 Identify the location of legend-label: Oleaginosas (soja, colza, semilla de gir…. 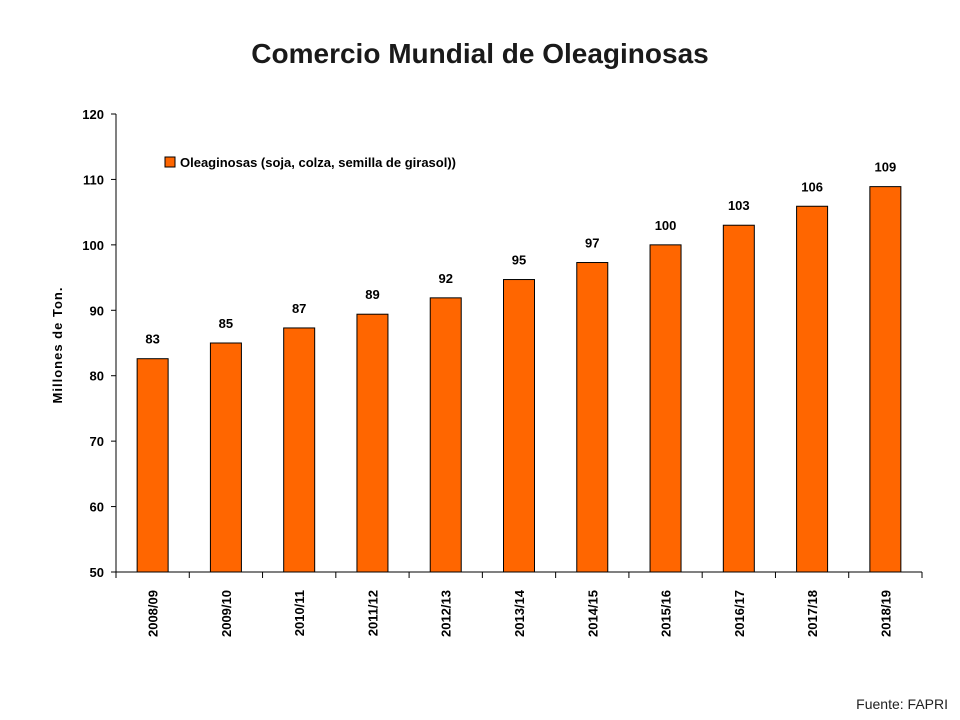
(318, 162).